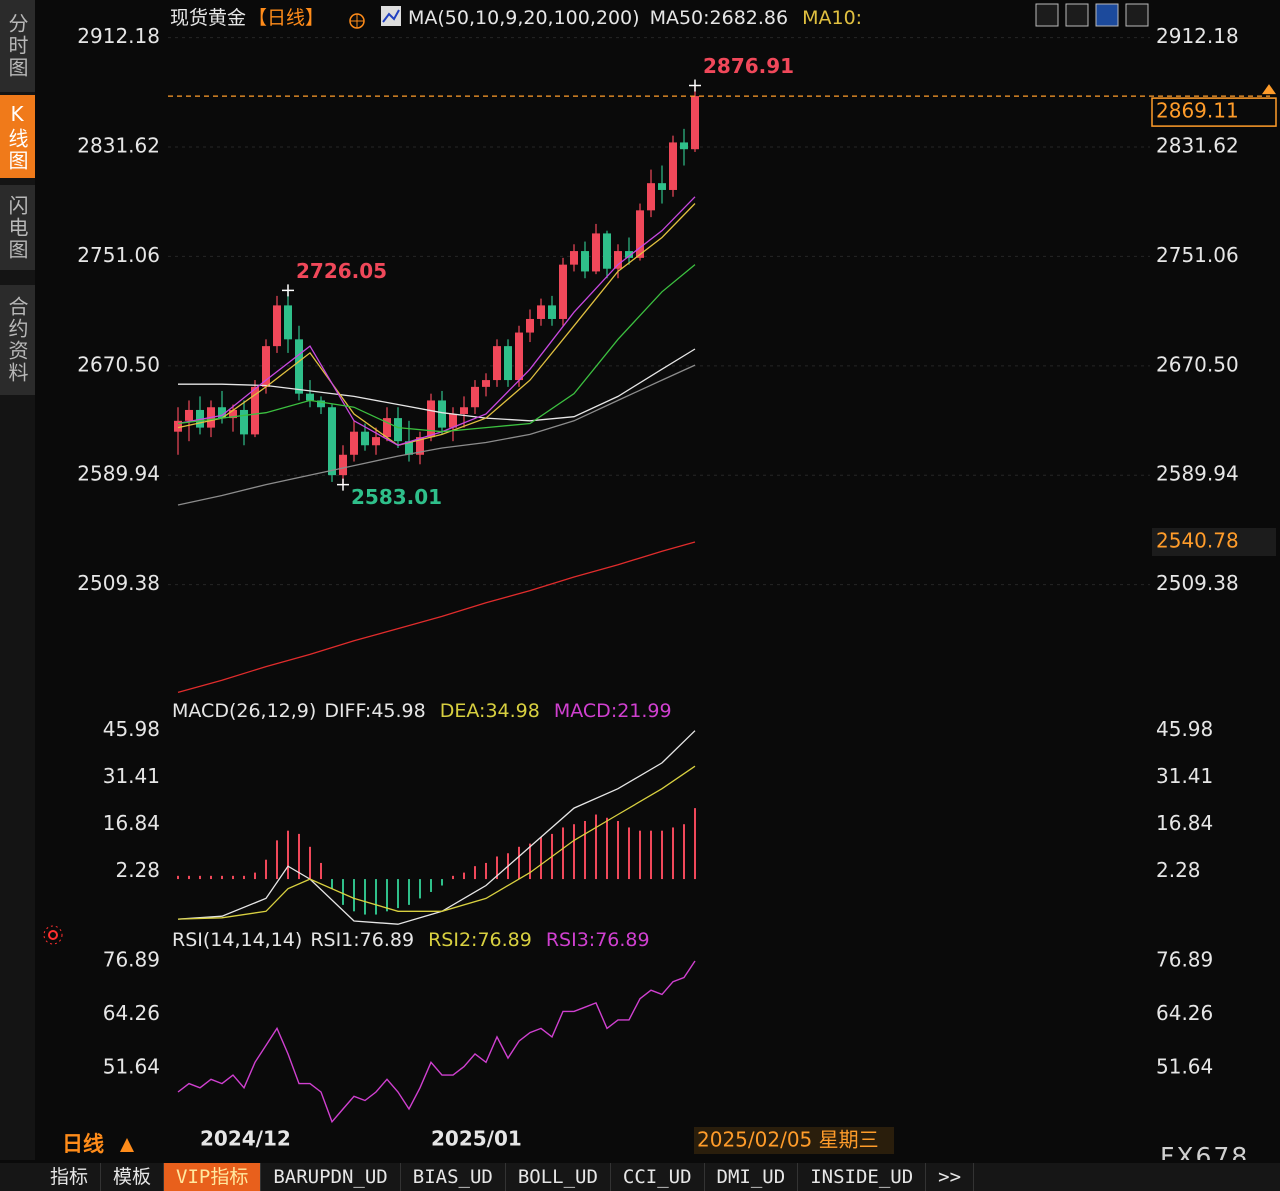 This screenshot has height=1191, width=1280. What do you see at coordinates (570, 940) in the screenshot?
I see `legend-label: RSI3:` at bounding box center [570, 940].